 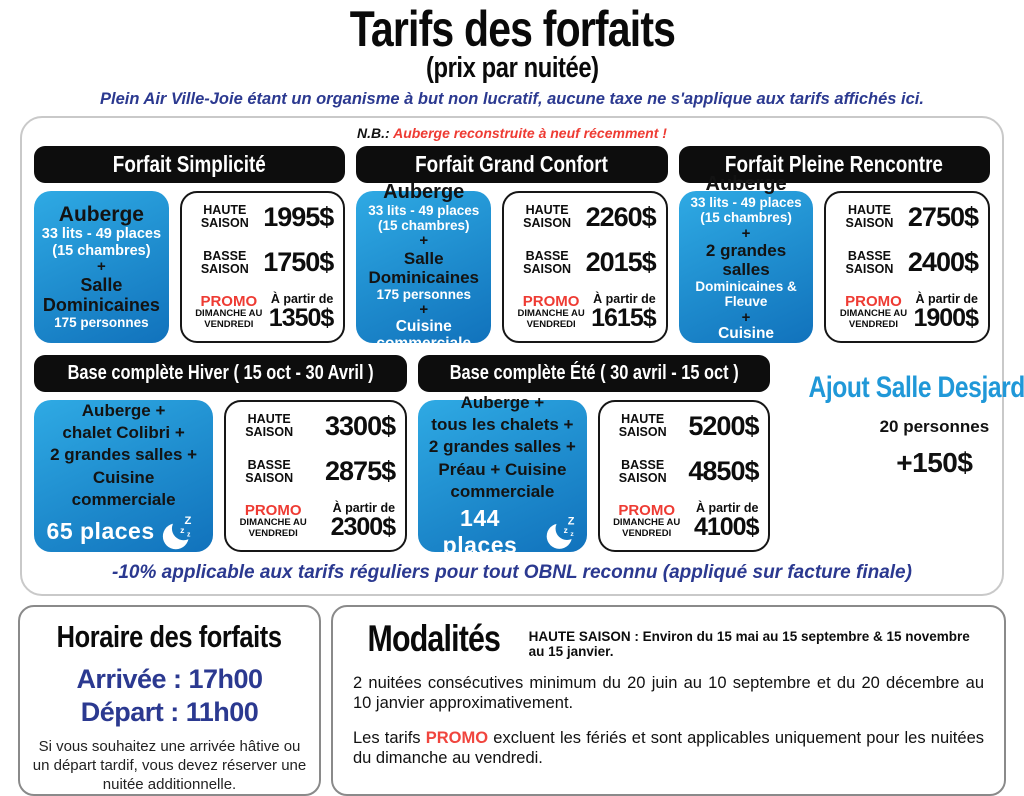 I want to click on haute-saison-price: 2260$, so click(x=621, y=216).